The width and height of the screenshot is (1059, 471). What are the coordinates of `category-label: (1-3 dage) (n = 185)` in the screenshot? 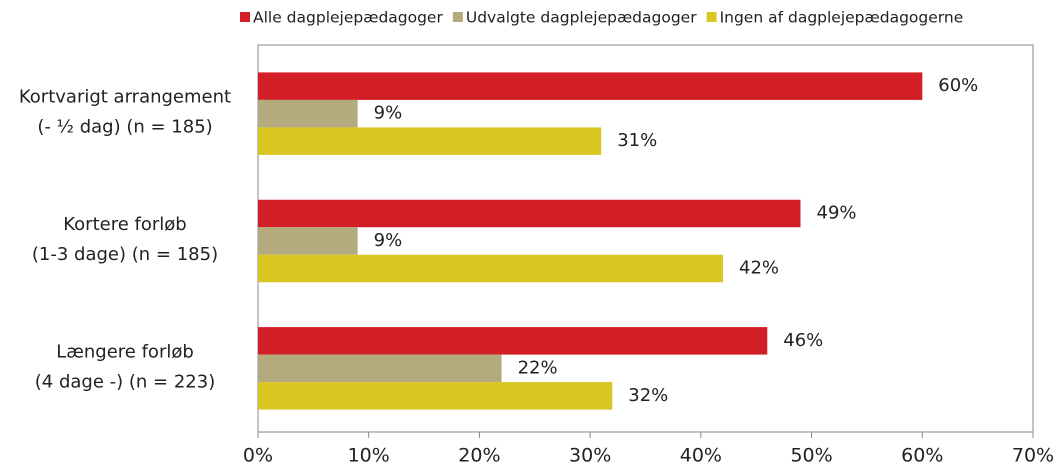 It's located at (125, 254).